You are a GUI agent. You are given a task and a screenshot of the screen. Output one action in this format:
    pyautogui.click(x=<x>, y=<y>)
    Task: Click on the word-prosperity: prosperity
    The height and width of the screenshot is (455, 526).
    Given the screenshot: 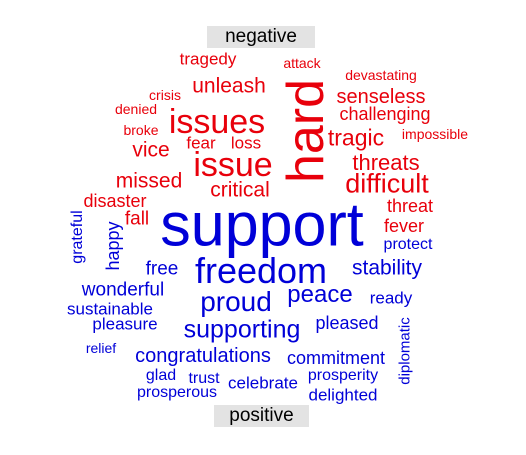 What is the action you would take?
    pyautogui.click(x=343, y=375)
    